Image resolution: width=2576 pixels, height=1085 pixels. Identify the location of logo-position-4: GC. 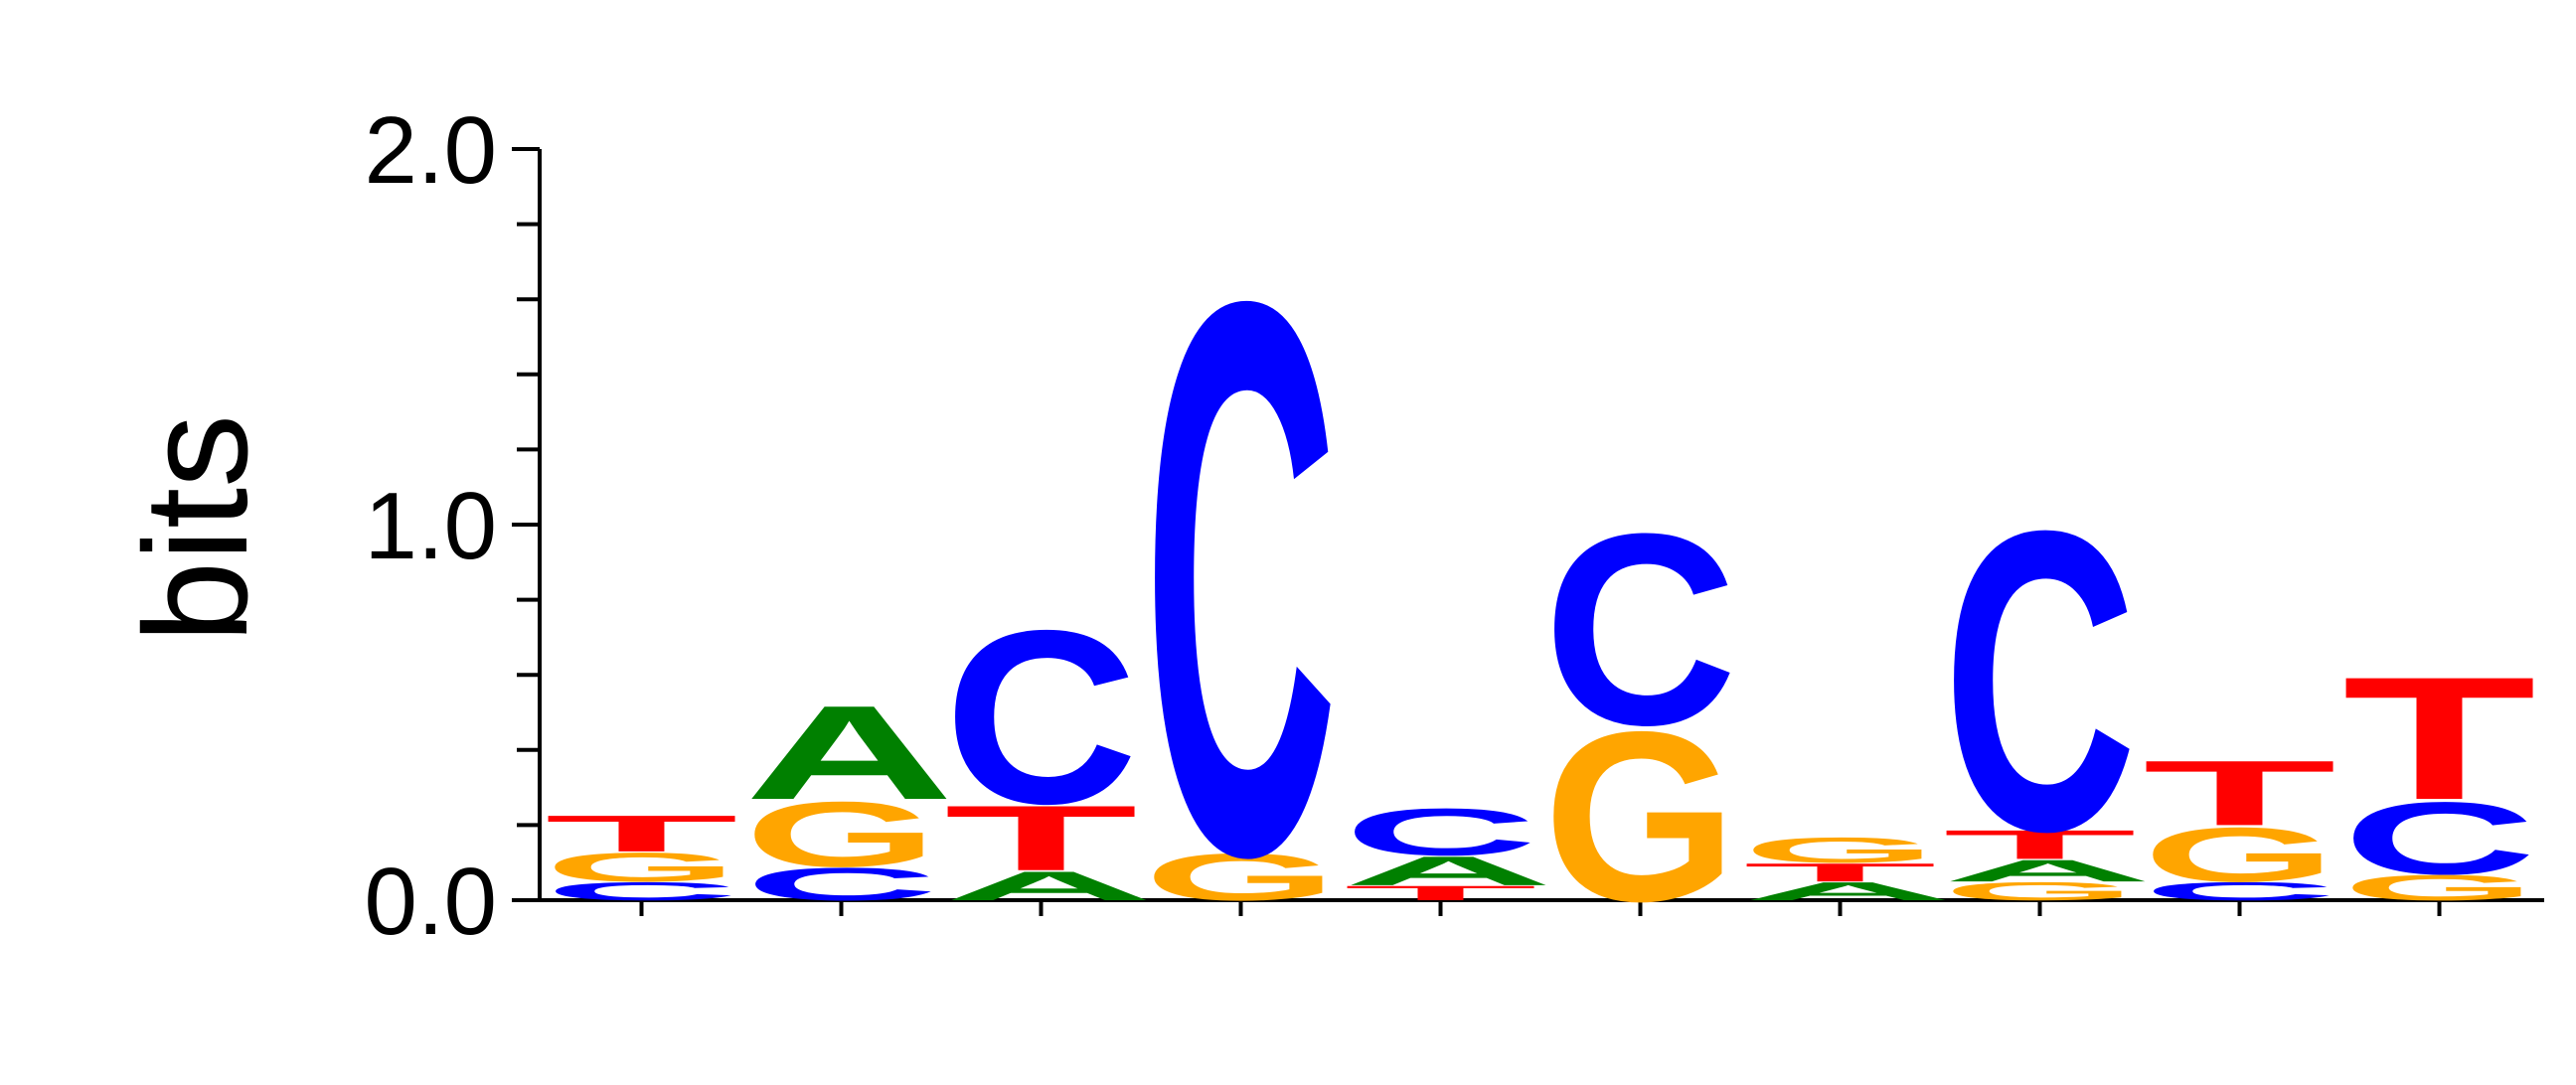
(1241, 578).